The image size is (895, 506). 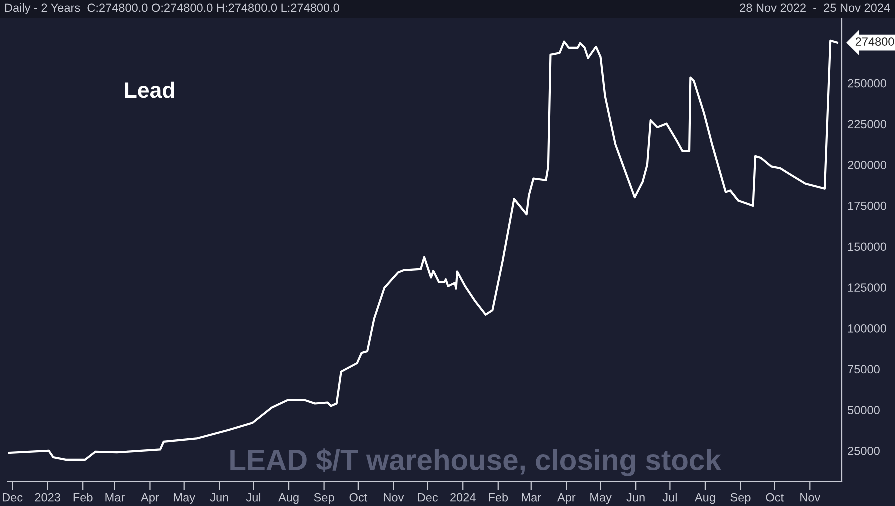 What do you see at coordinates (867, 165) in the screenshot?
I see `y-tick-label: 200000` at bounding box center [867, 165].